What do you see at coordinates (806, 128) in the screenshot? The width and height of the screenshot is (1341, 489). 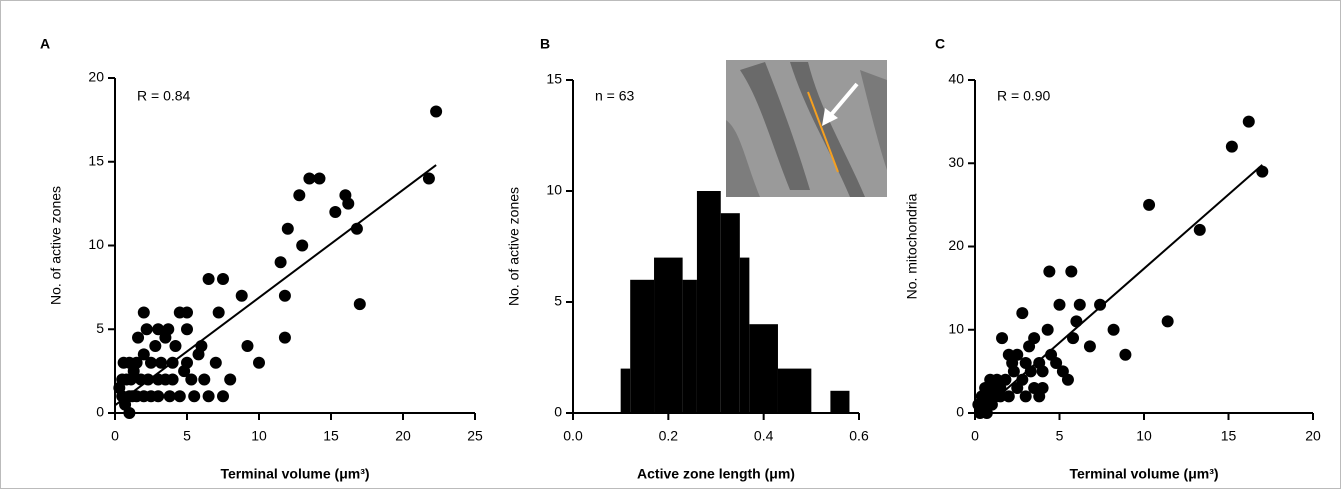 I see `inset-micrograph` at bounding box center [806, 128].